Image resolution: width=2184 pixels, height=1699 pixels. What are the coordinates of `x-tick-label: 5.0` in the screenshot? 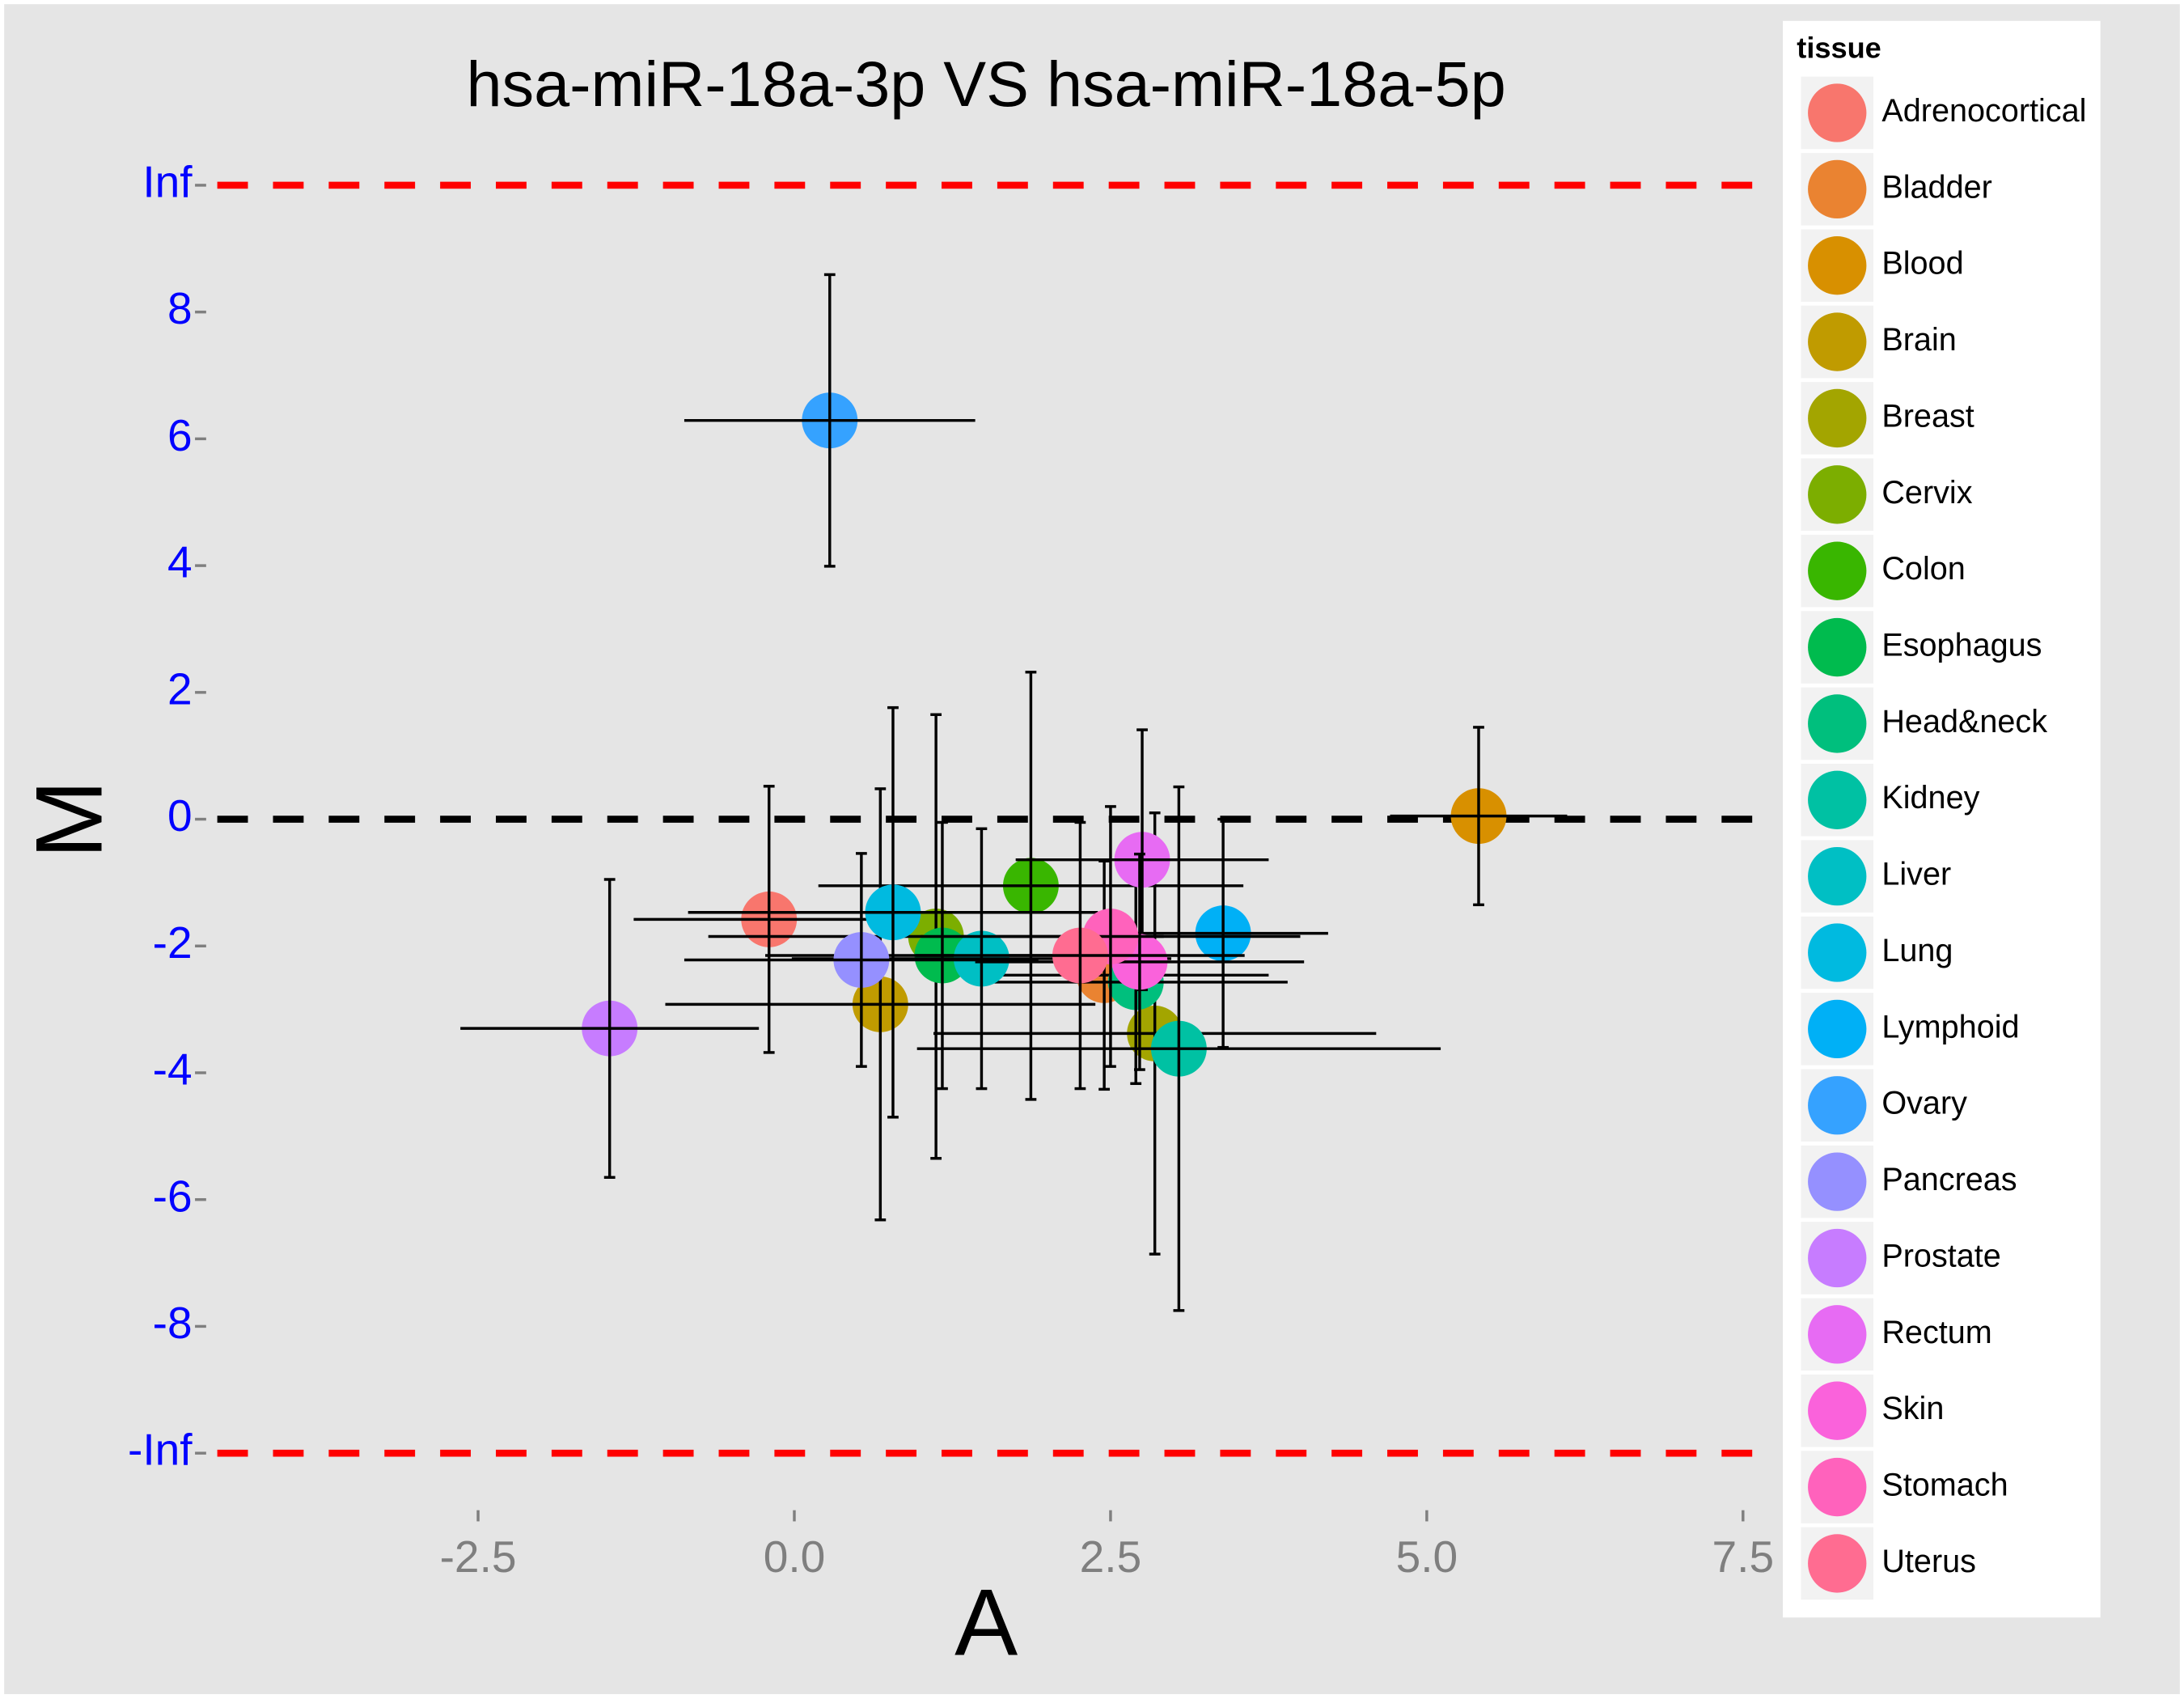 It's located at (1427, 1557).